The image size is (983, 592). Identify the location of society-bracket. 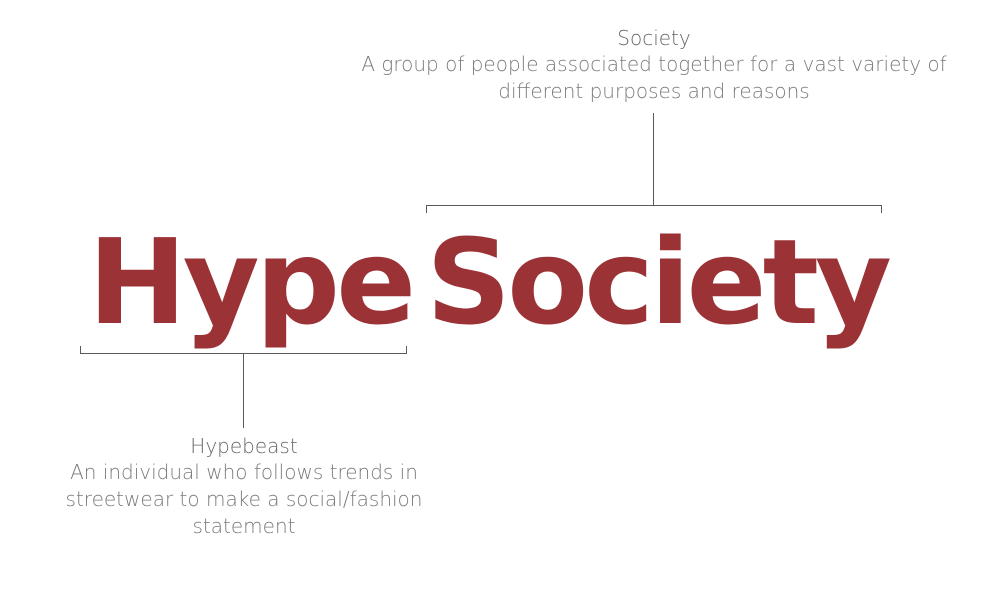
(654, 163).